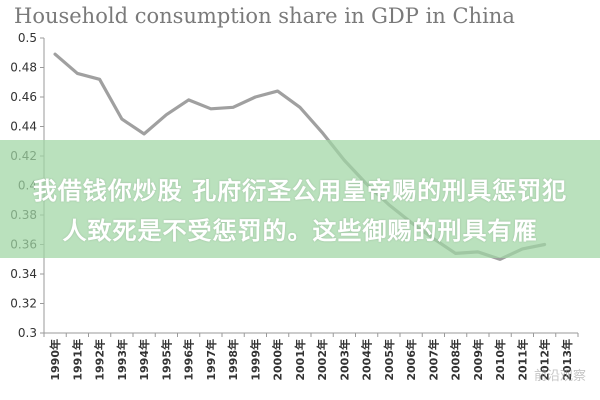  I want to click on x-tick-label: 2007年, so click(433, 360).